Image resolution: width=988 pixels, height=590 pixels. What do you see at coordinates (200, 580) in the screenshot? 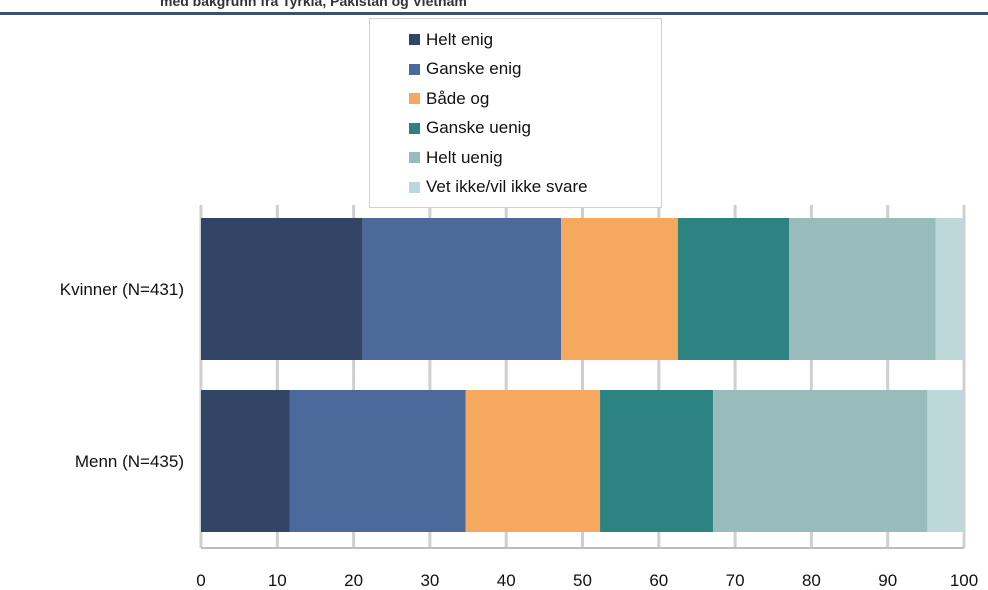
I see `x-tick-label: 0` at bounding box center [200, 580].